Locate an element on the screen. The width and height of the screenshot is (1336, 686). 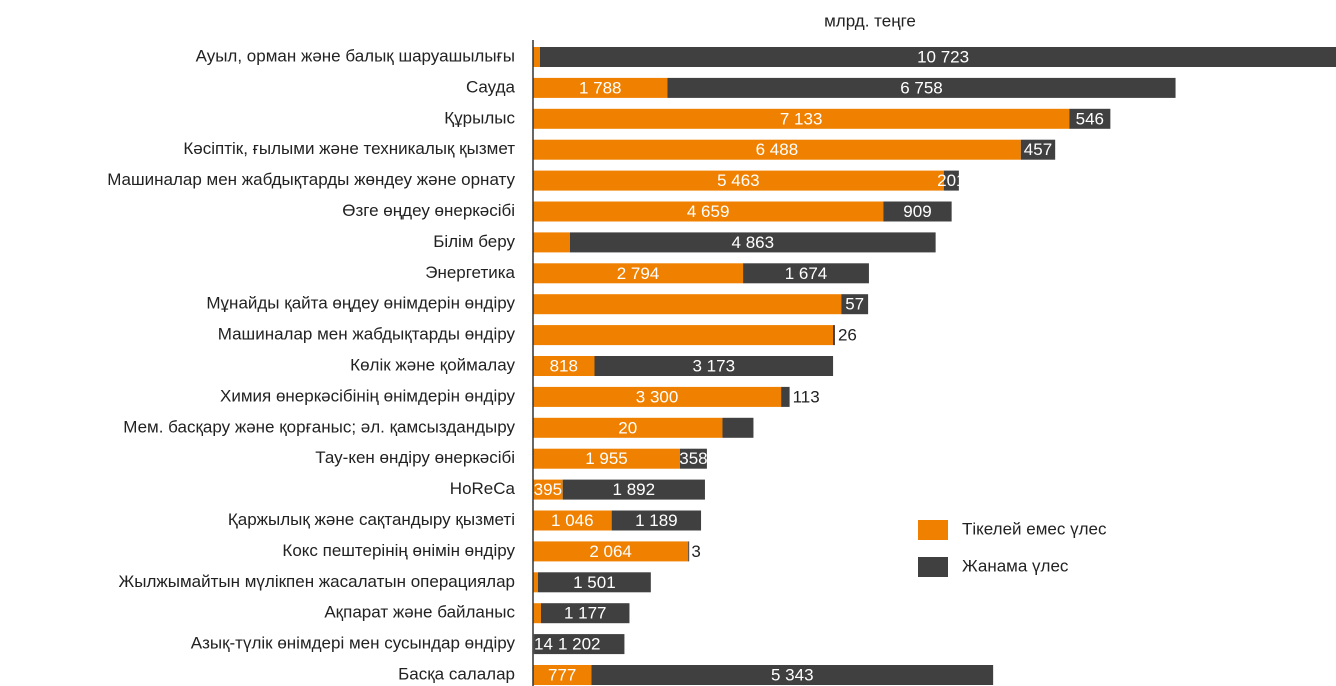
value-label: 57 is located at coordinates (854, 304).